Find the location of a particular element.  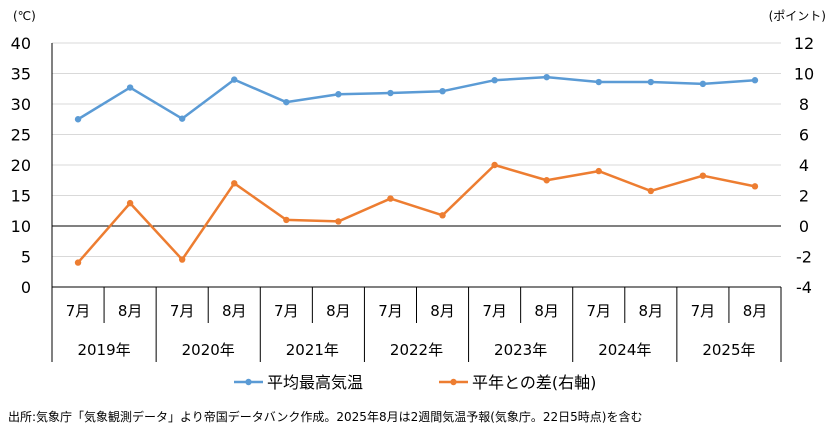

left-tick-label: 10 is located at coordinates (21, 226).